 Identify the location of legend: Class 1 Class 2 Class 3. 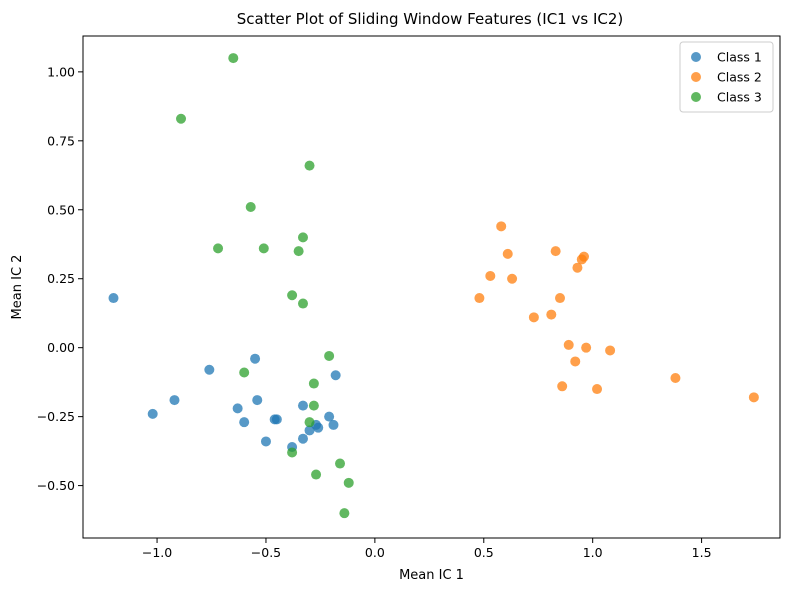
(726, 77).